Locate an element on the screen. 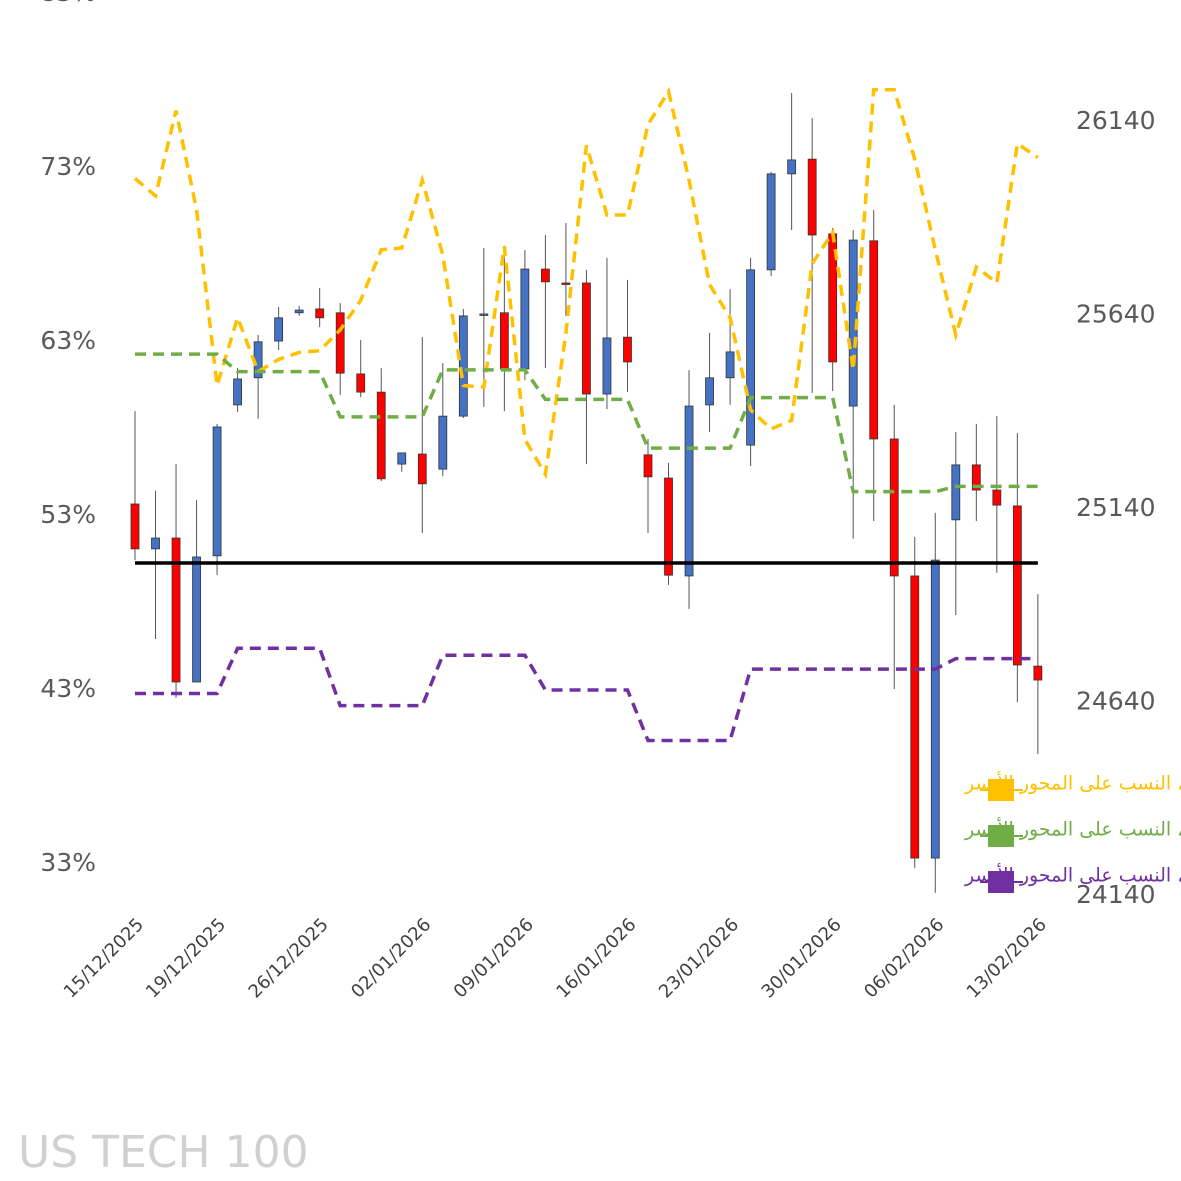 This screenshot has width=1181, height=1181. y2-tick-label: 25140 is located at coordinates (1116, 507).